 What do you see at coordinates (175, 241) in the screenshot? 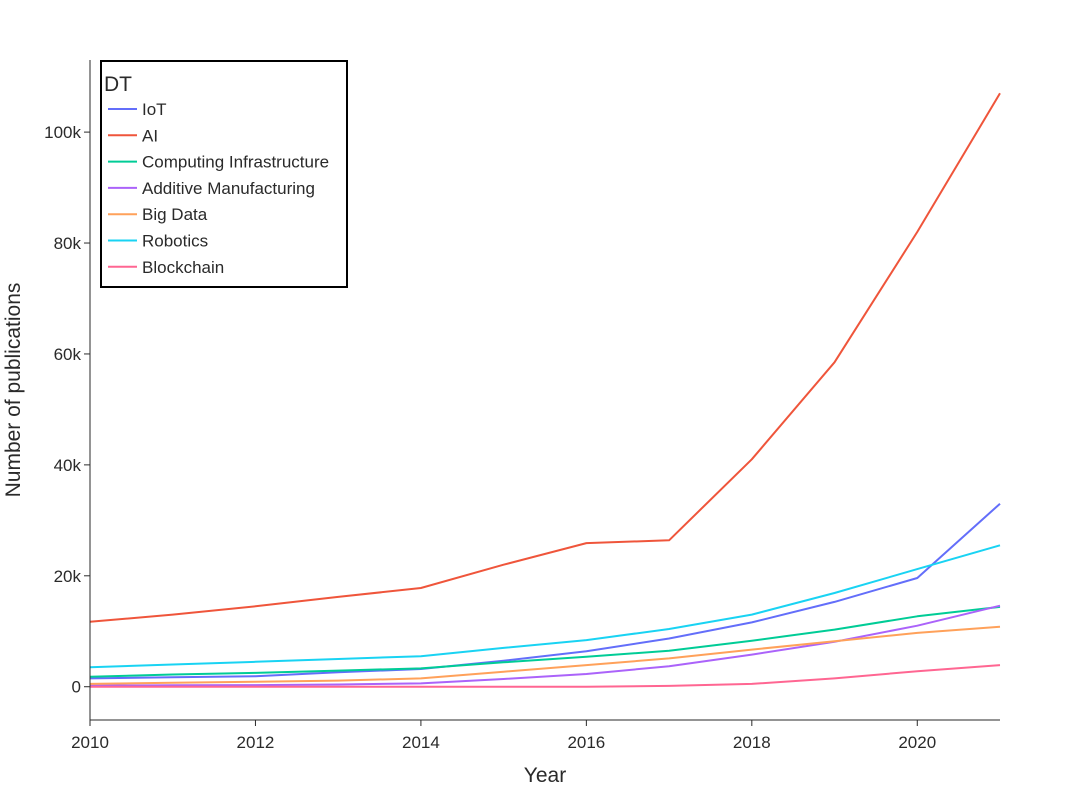
I see `legend-label-robotics: Robotics` at bounding box center [175, 241].